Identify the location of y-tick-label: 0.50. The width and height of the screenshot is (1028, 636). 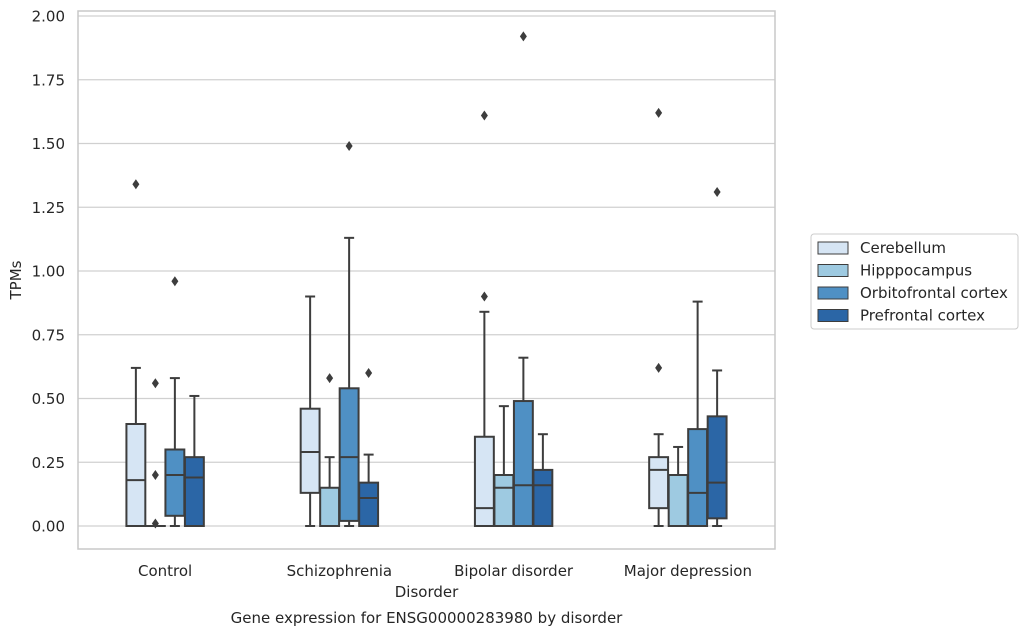
(48, 399).